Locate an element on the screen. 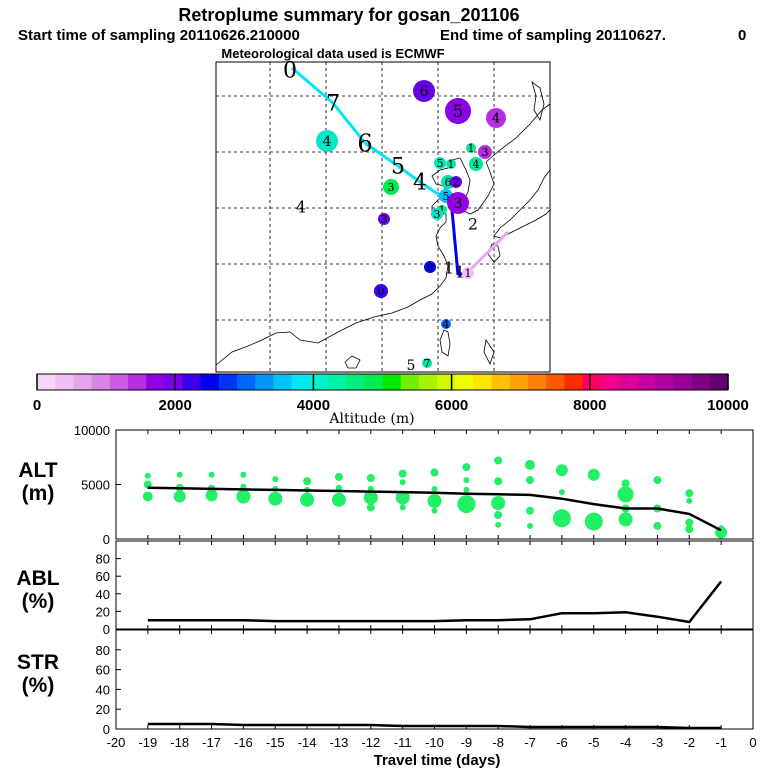 The image size is (768, 773). x-tick-label: -5 is located at coordinates (594, 742).